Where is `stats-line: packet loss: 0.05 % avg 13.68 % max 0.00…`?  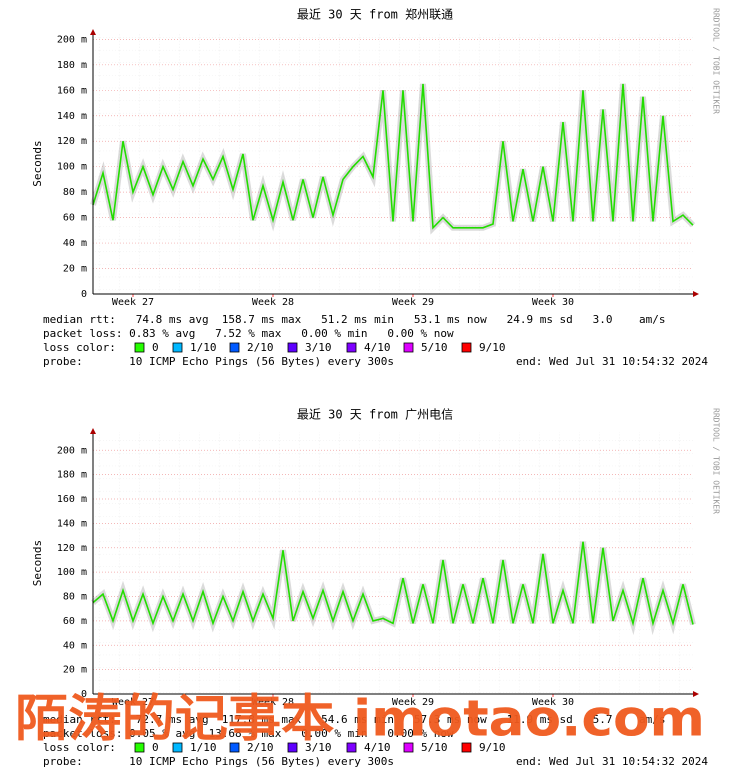 stats-line: packet loss: 0.05 % avg 13.68 % max 0.00… is located at coordinates (248, 733).